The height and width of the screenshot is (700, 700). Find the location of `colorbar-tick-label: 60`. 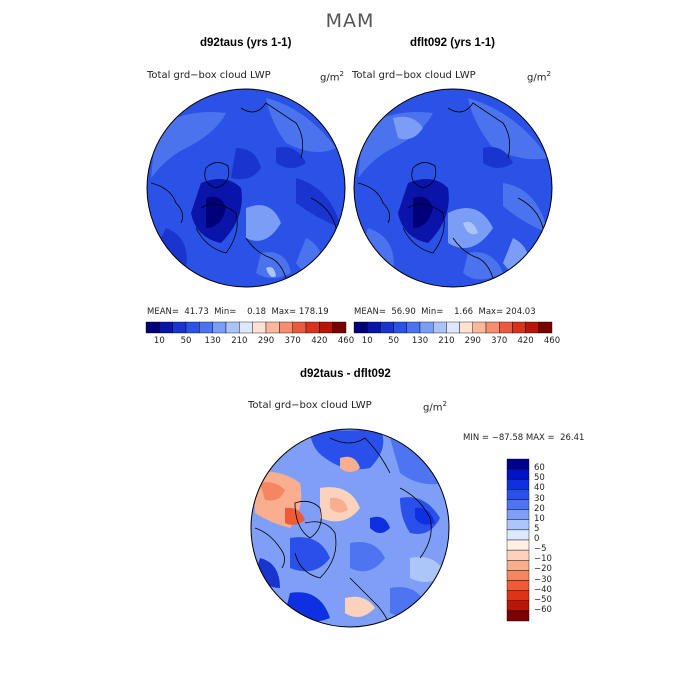

colorbar-tick-label: 60 is located at coordinates (539, 468).